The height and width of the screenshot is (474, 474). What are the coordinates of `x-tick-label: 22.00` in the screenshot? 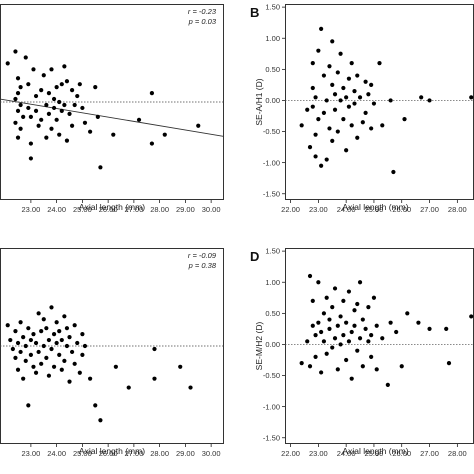 It's located at (290, 453).